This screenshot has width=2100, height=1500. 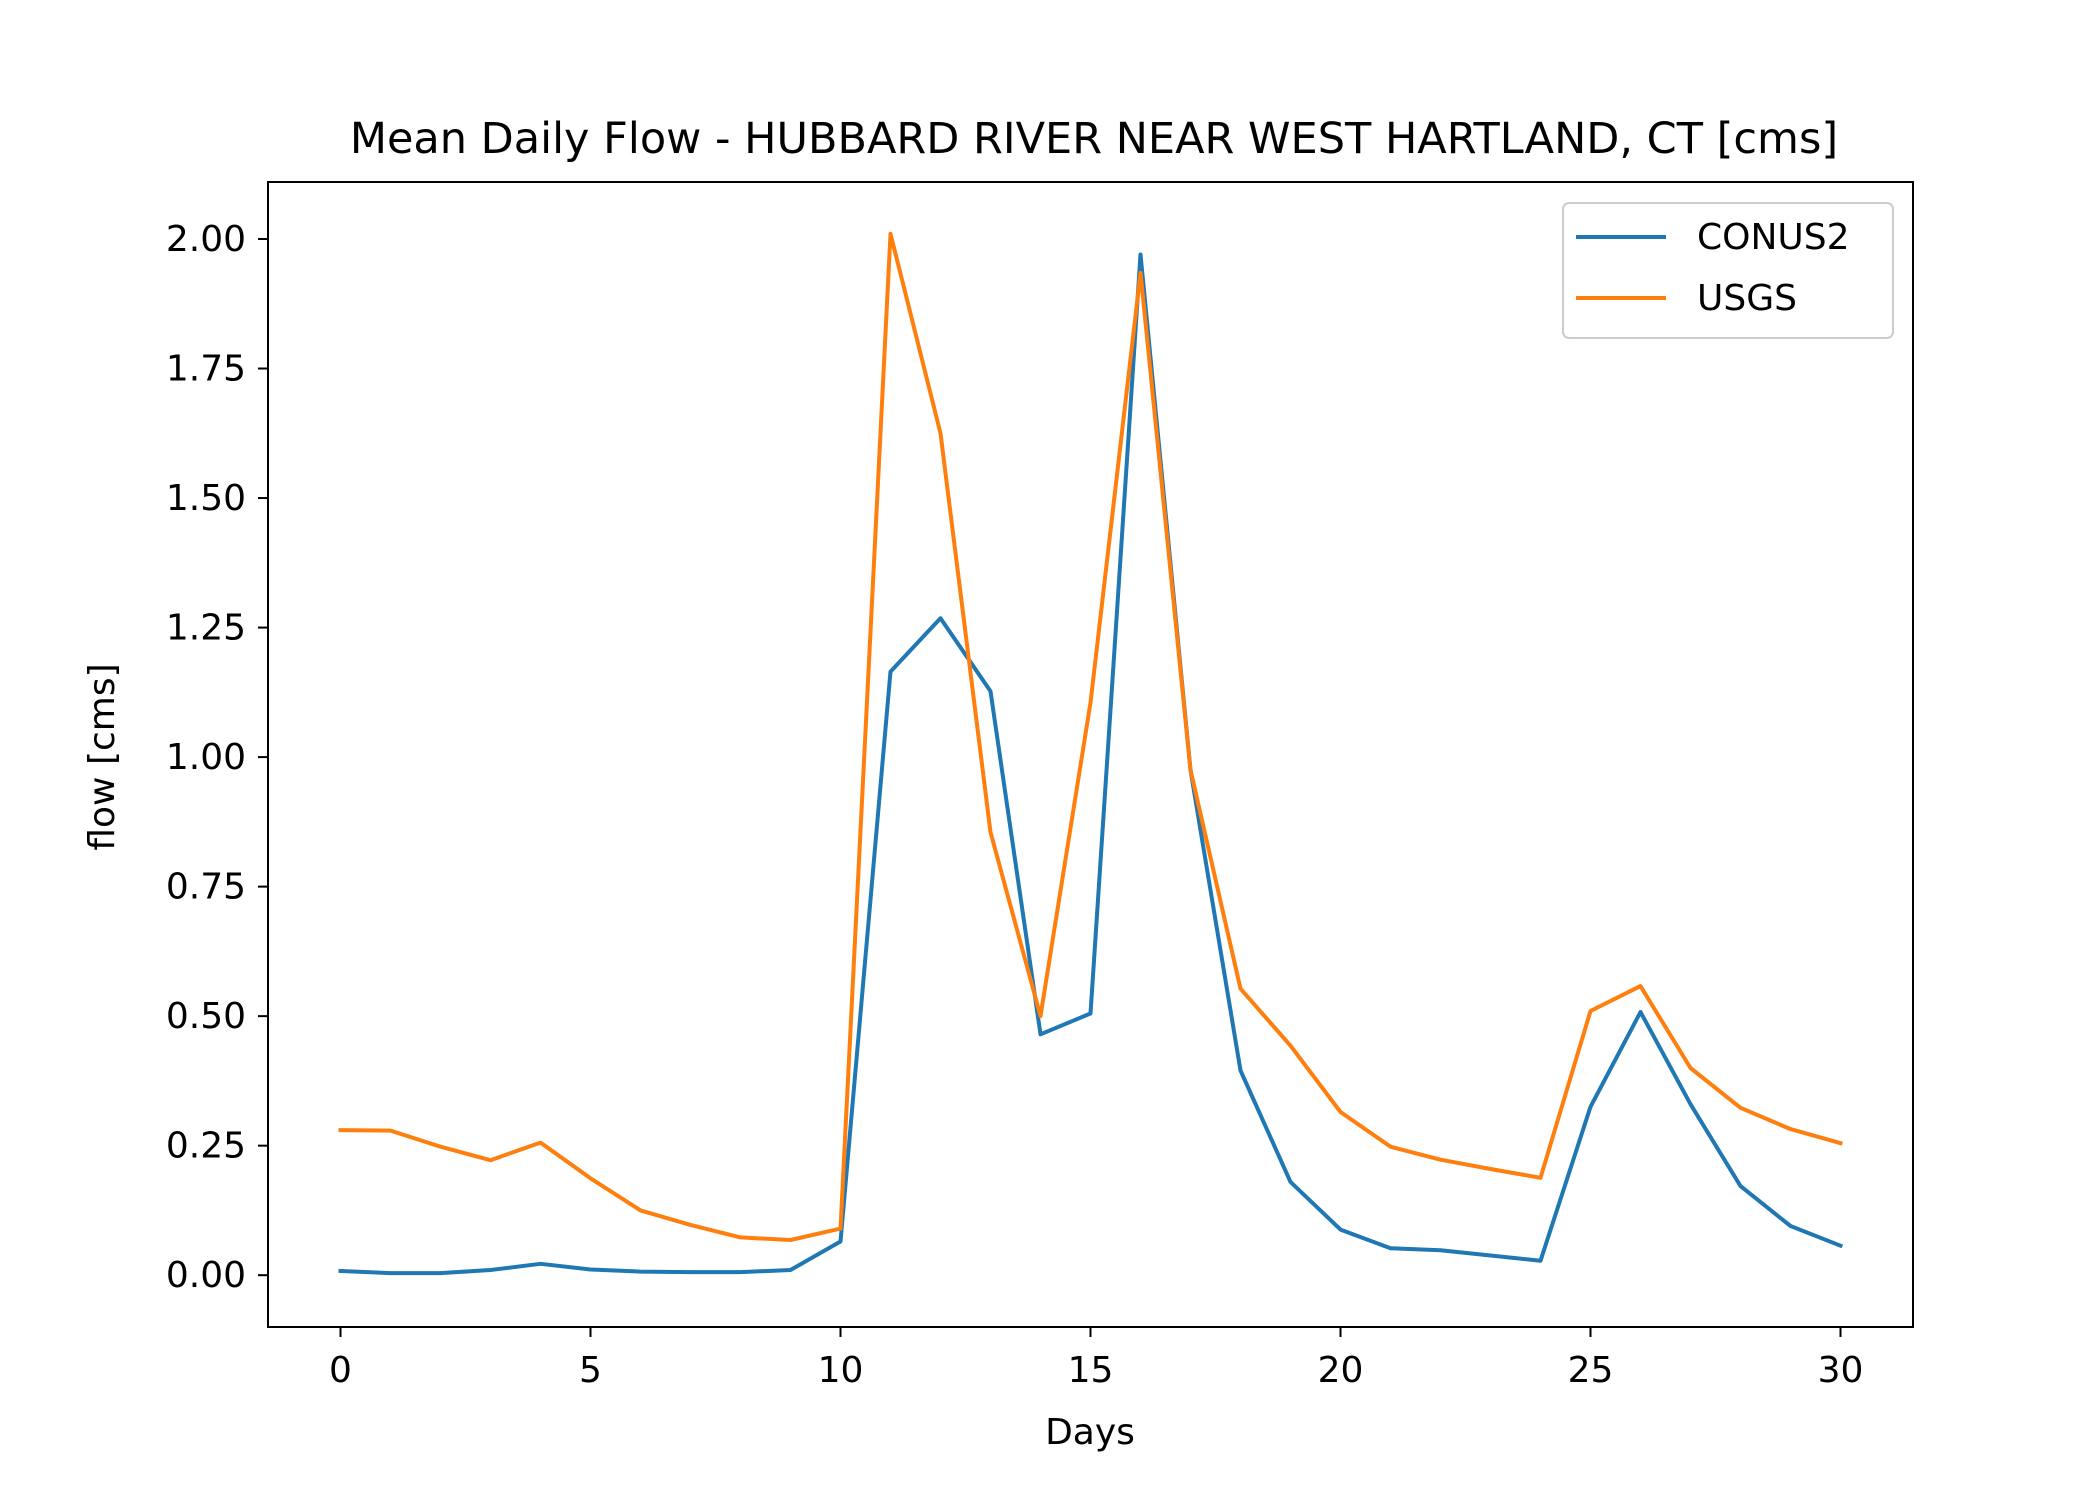 I want to click on x-tick-label: 20, so click(x=1341, y=1370).